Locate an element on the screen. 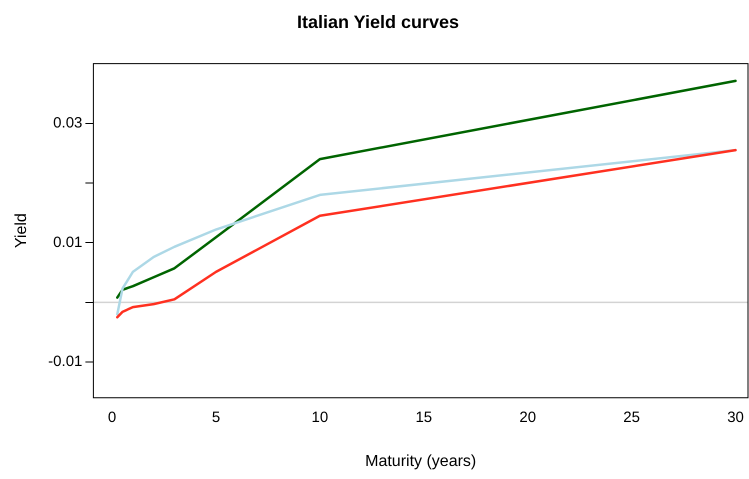 This screenshot has width=749, height=479. y-tick-label: 0.01 is located at coordinates (67, 242).